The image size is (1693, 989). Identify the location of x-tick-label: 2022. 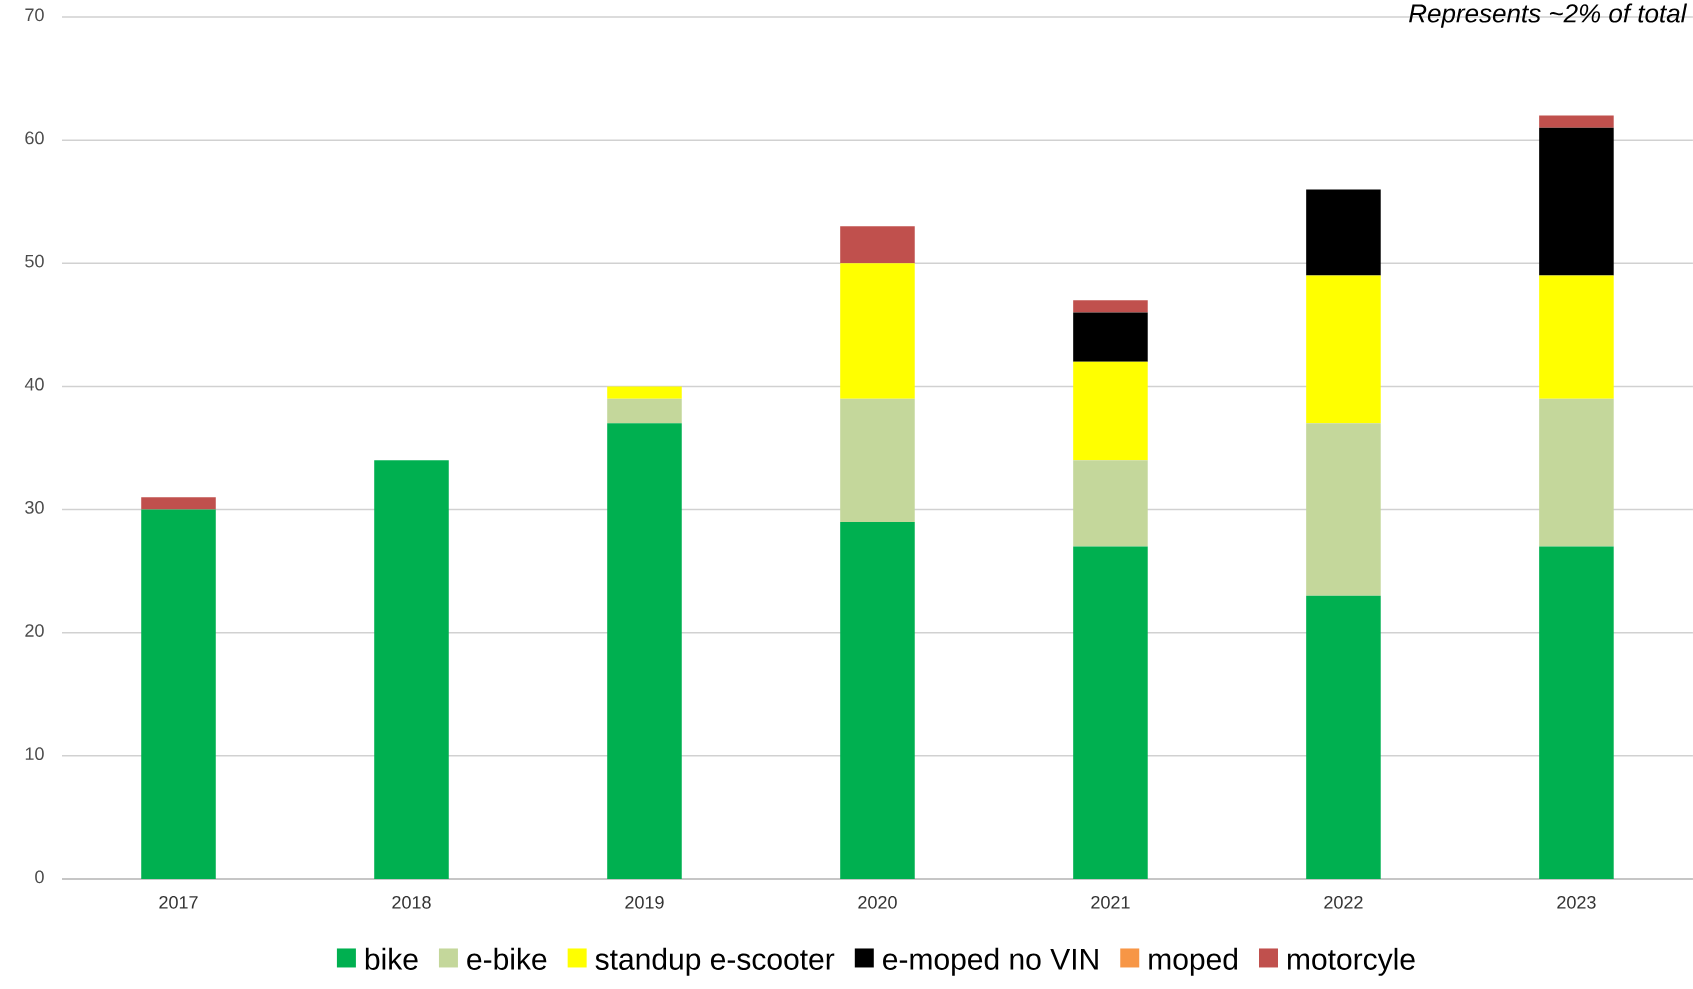
(1343, 902).